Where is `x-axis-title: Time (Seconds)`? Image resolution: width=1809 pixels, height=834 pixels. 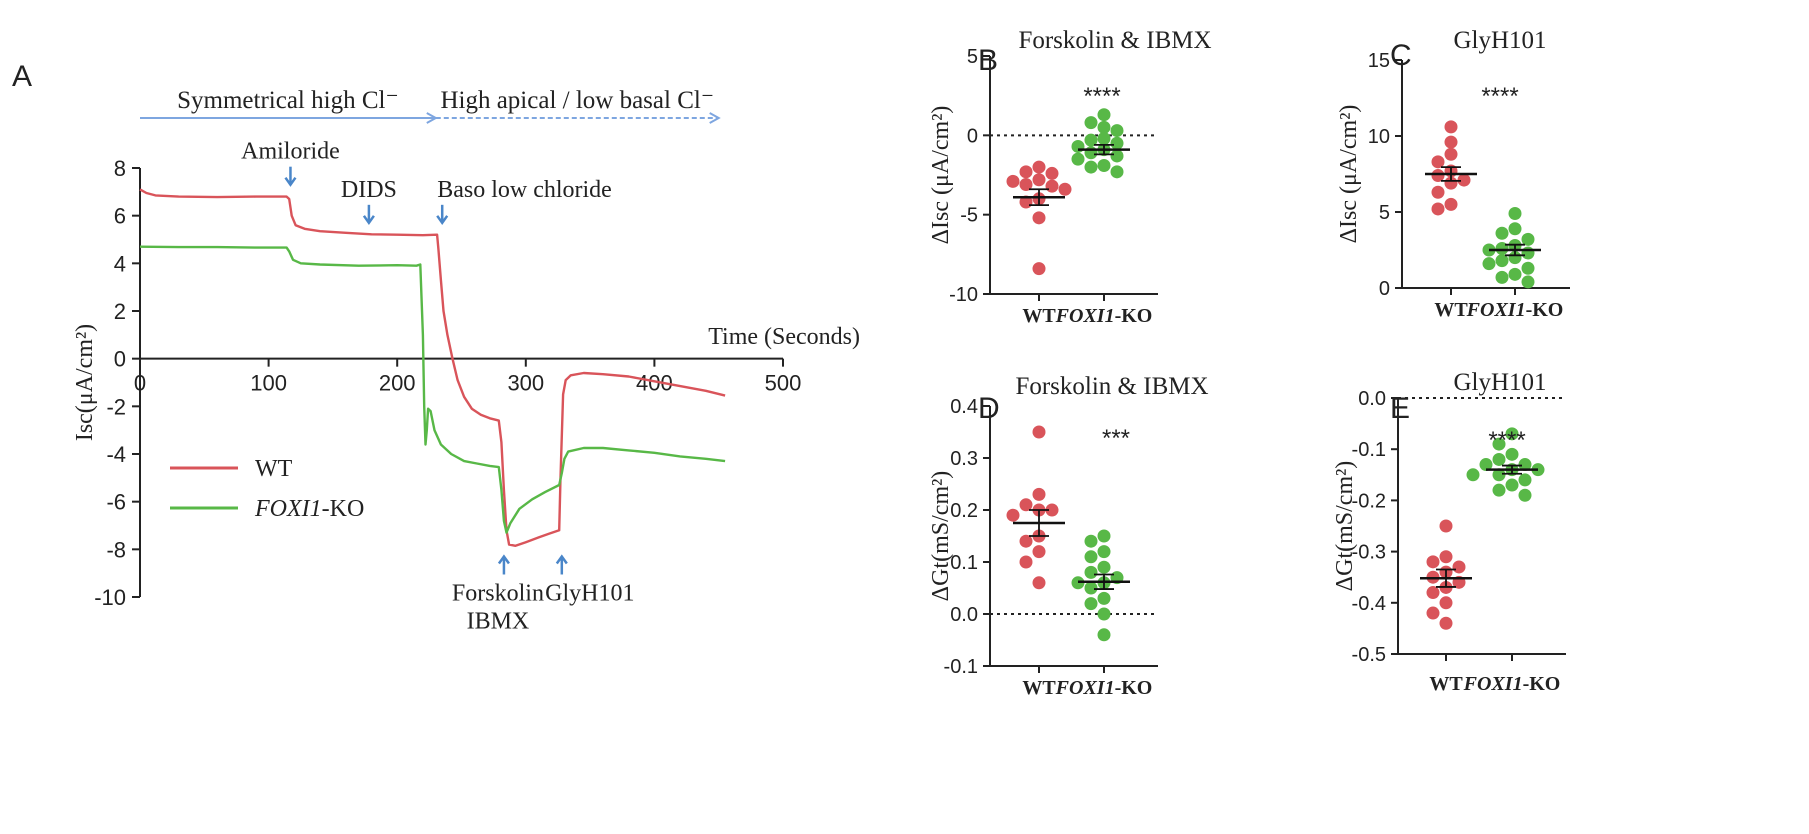 x-axis-title: Time (Seconds) is located at coordinates (784, 337).